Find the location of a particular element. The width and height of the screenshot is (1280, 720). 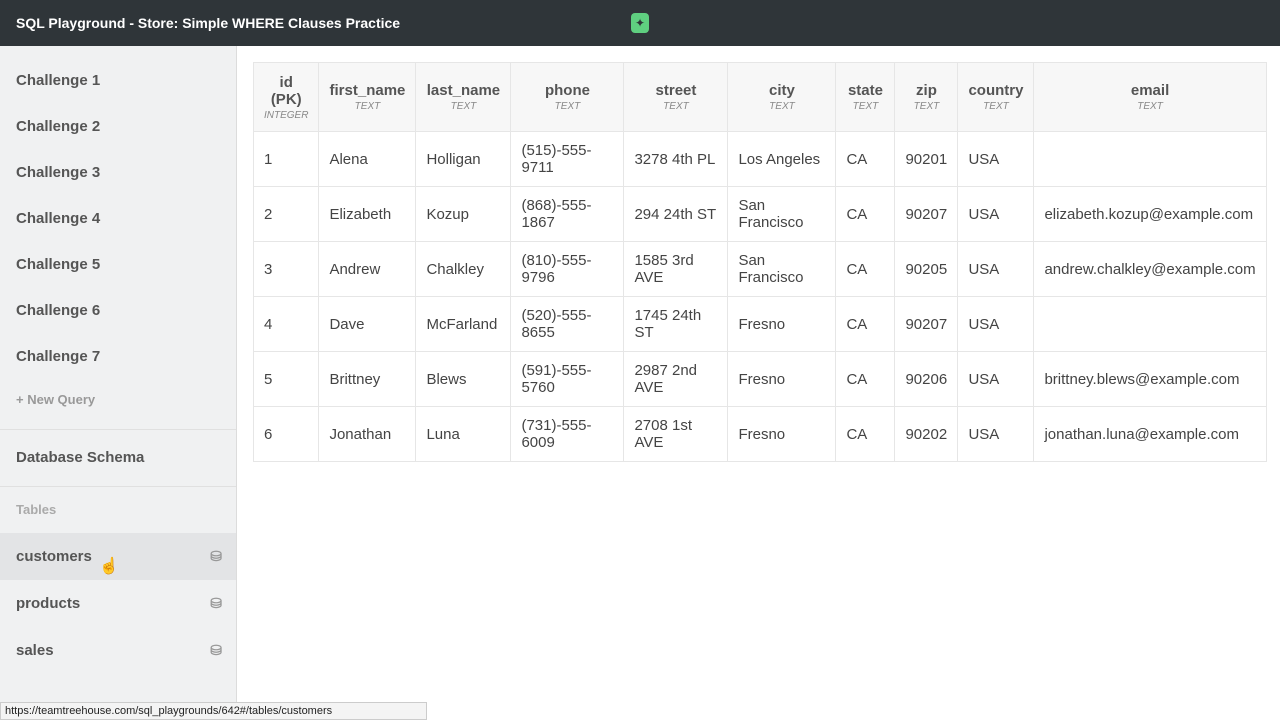

column-name: email is located at coordinates (1150, 90).